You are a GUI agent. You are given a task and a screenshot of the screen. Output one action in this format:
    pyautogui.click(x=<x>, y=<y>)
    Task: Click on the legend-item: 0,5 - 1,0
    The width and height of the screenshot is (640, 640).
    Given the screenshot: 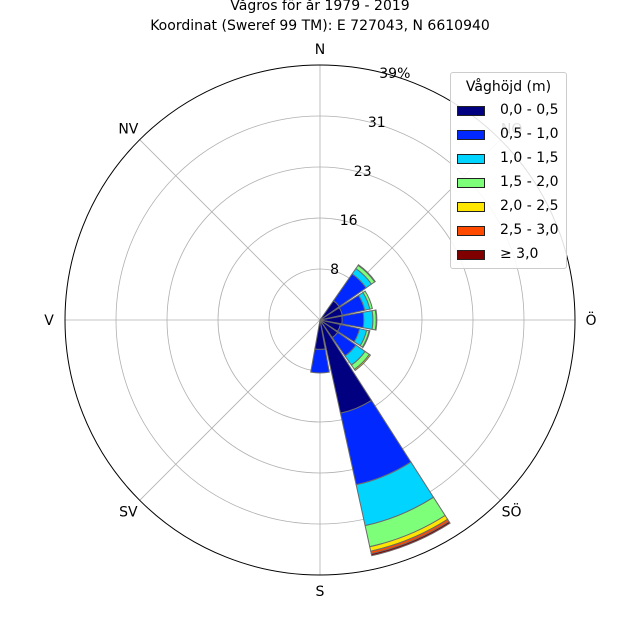 What is the action you would take?
    pyautogui.click(x=508, y=134)
    